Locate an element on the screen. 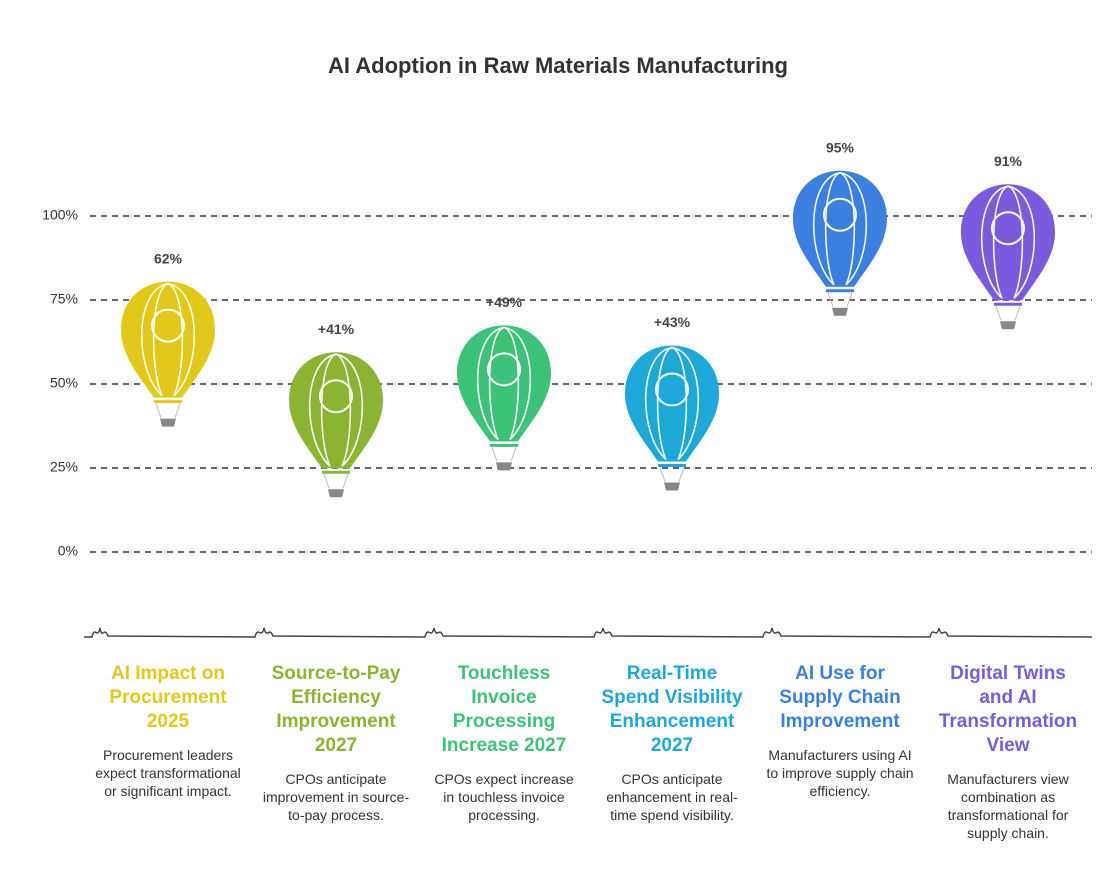 The image size is (1116, 890). value-label: +49% is located at coordinates (504, 302).